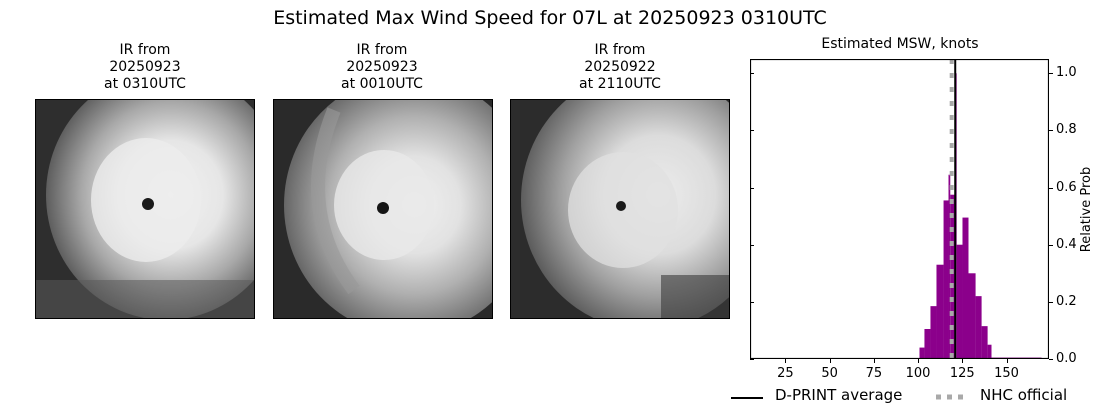 The height and width of the screenshot is (409, 1100). What do you see at coordinates (874, 373) in the screenshot?
I see `x-tick-label: 75` at bounding box center [874, 373].